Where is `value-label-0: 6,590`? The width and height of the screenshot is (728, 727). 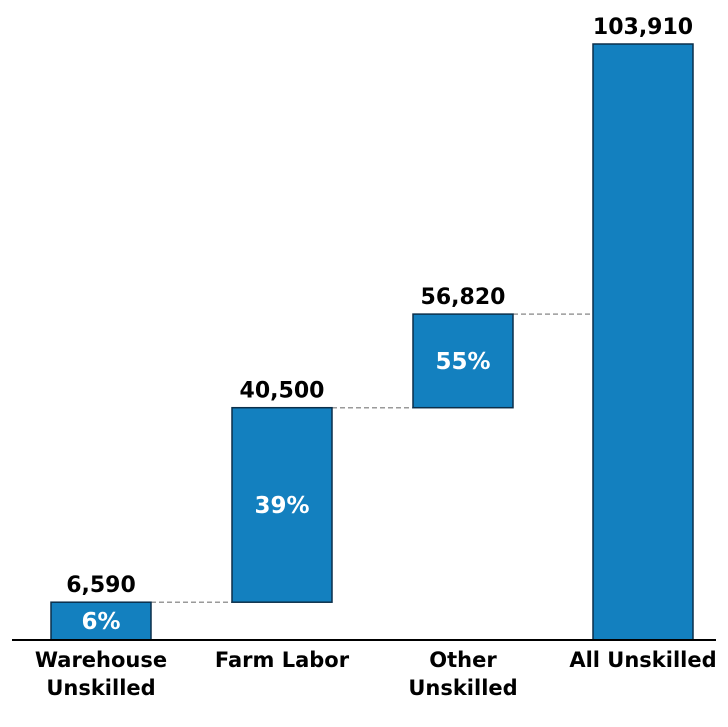
value-label-0: 6,590 is located at coordinates (101, 585).